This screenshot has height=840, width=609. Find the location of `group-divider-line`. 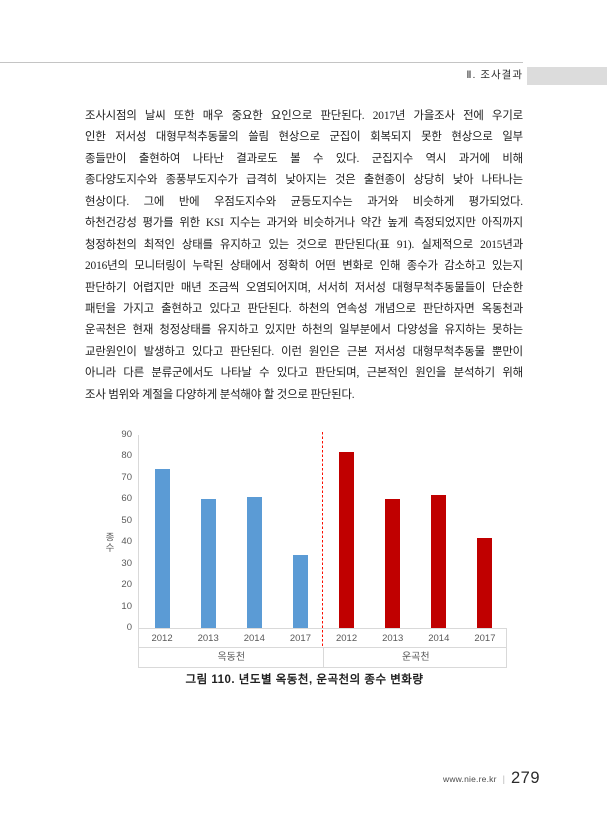

group-divider-line is located at coordinates (323, 657).